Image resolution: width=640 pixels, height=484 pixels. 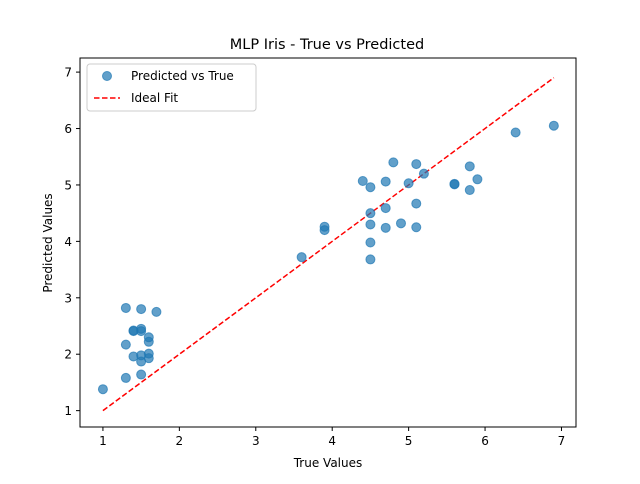 I want to click on x-tick-label: 6, so click(x=485, y=441).